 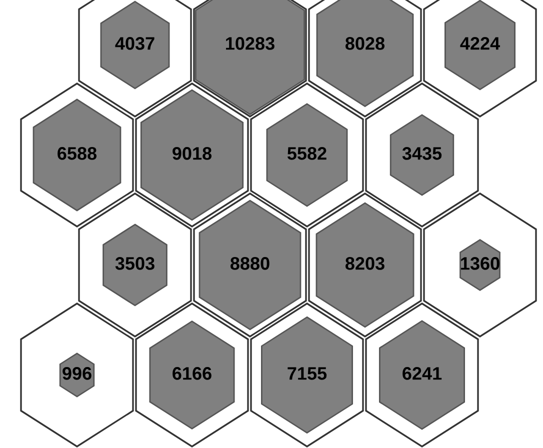 I want to click on data-label: 8880, so click(x=250, y=263).